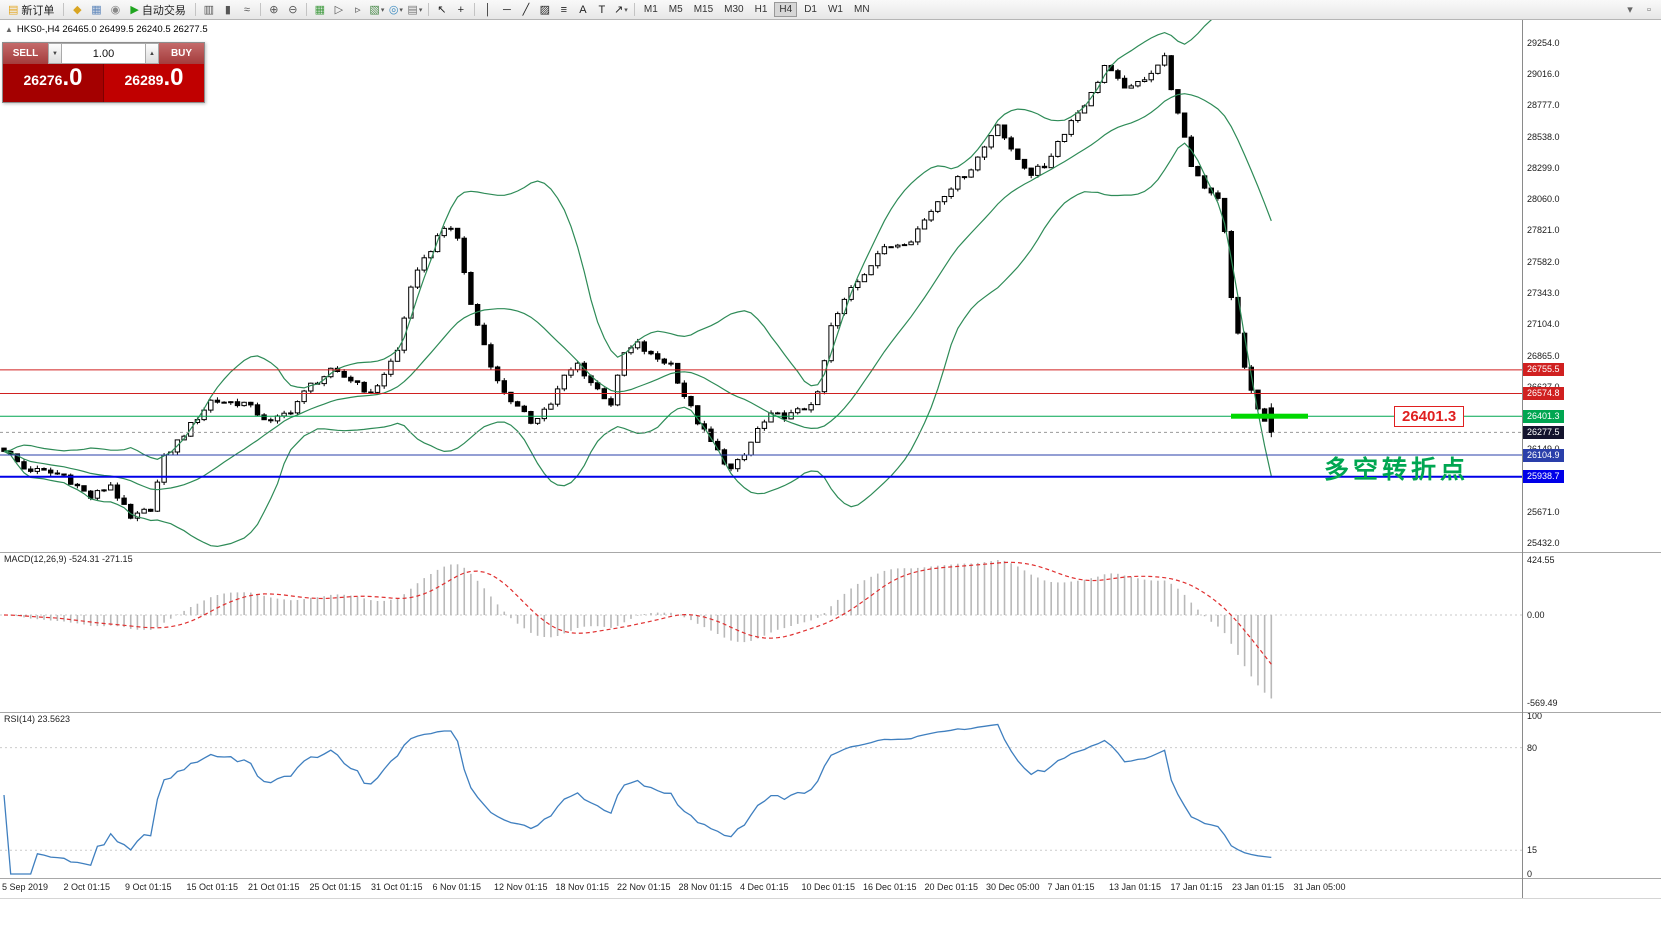 The width and height of the screenshot is (1661, 948). What do you see at coordinates (734, 9) in the screenshot?
I see `timeframe-m30: M30` at bounding box center [734, 9].